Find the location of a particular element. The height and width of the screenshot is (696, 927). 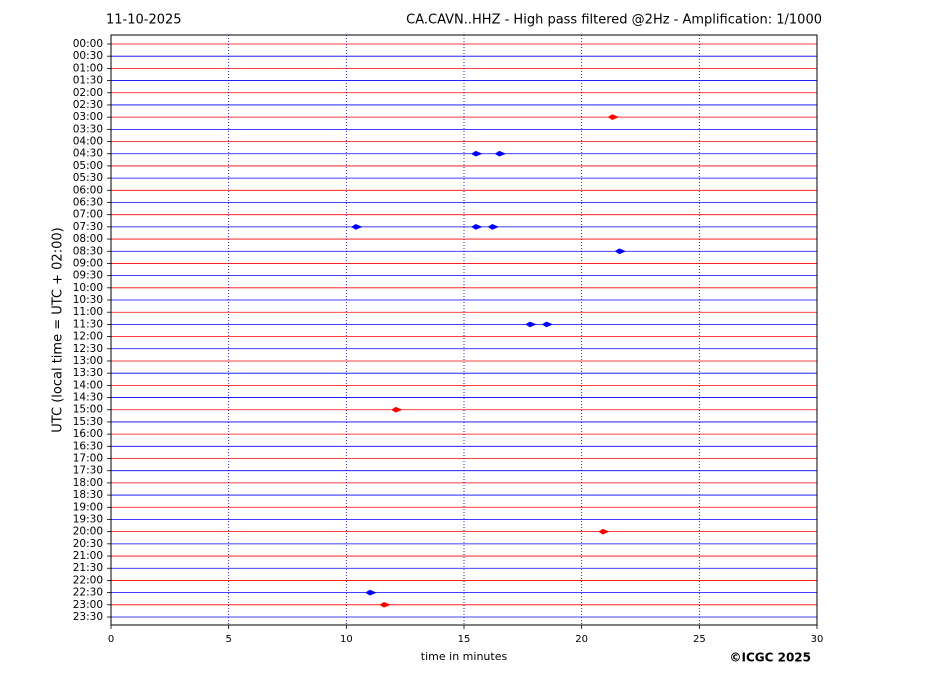

y-tick-label: 12:30 is located at coordinates (88, 349).